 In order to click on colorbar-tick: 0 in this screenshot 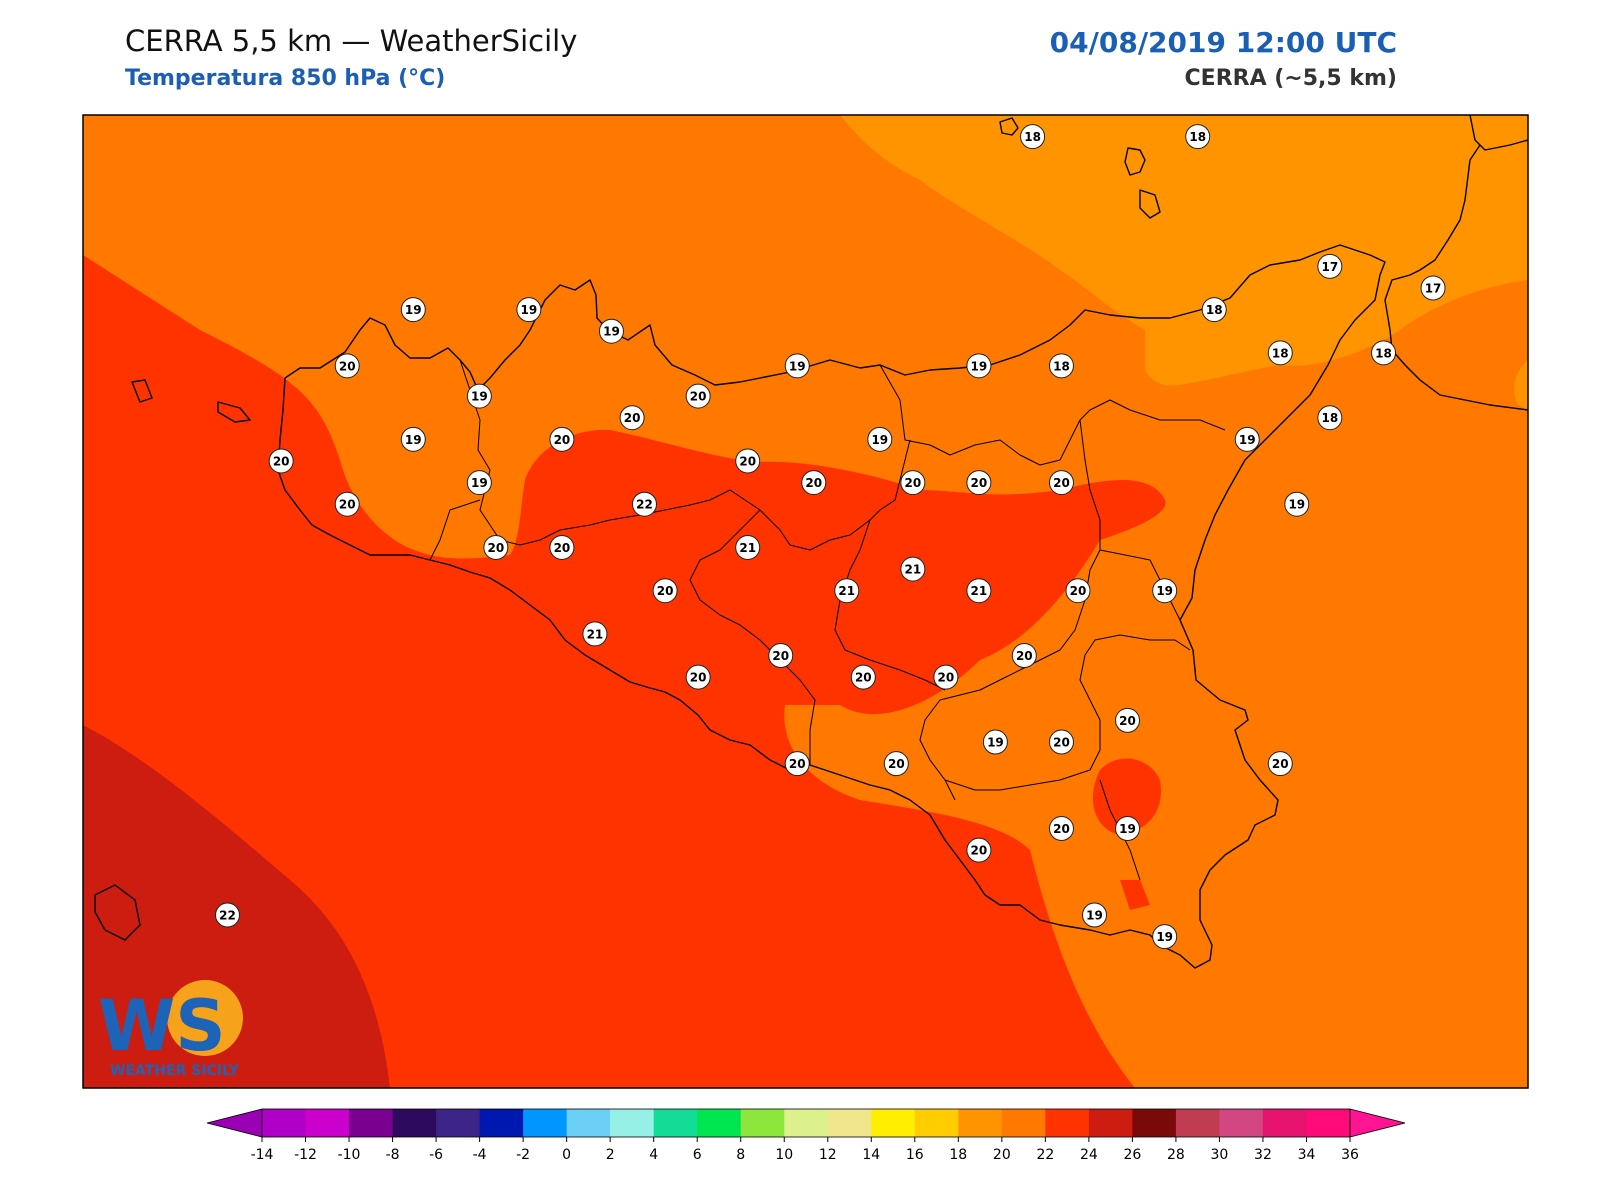, I will do `click(566, 1150)`.